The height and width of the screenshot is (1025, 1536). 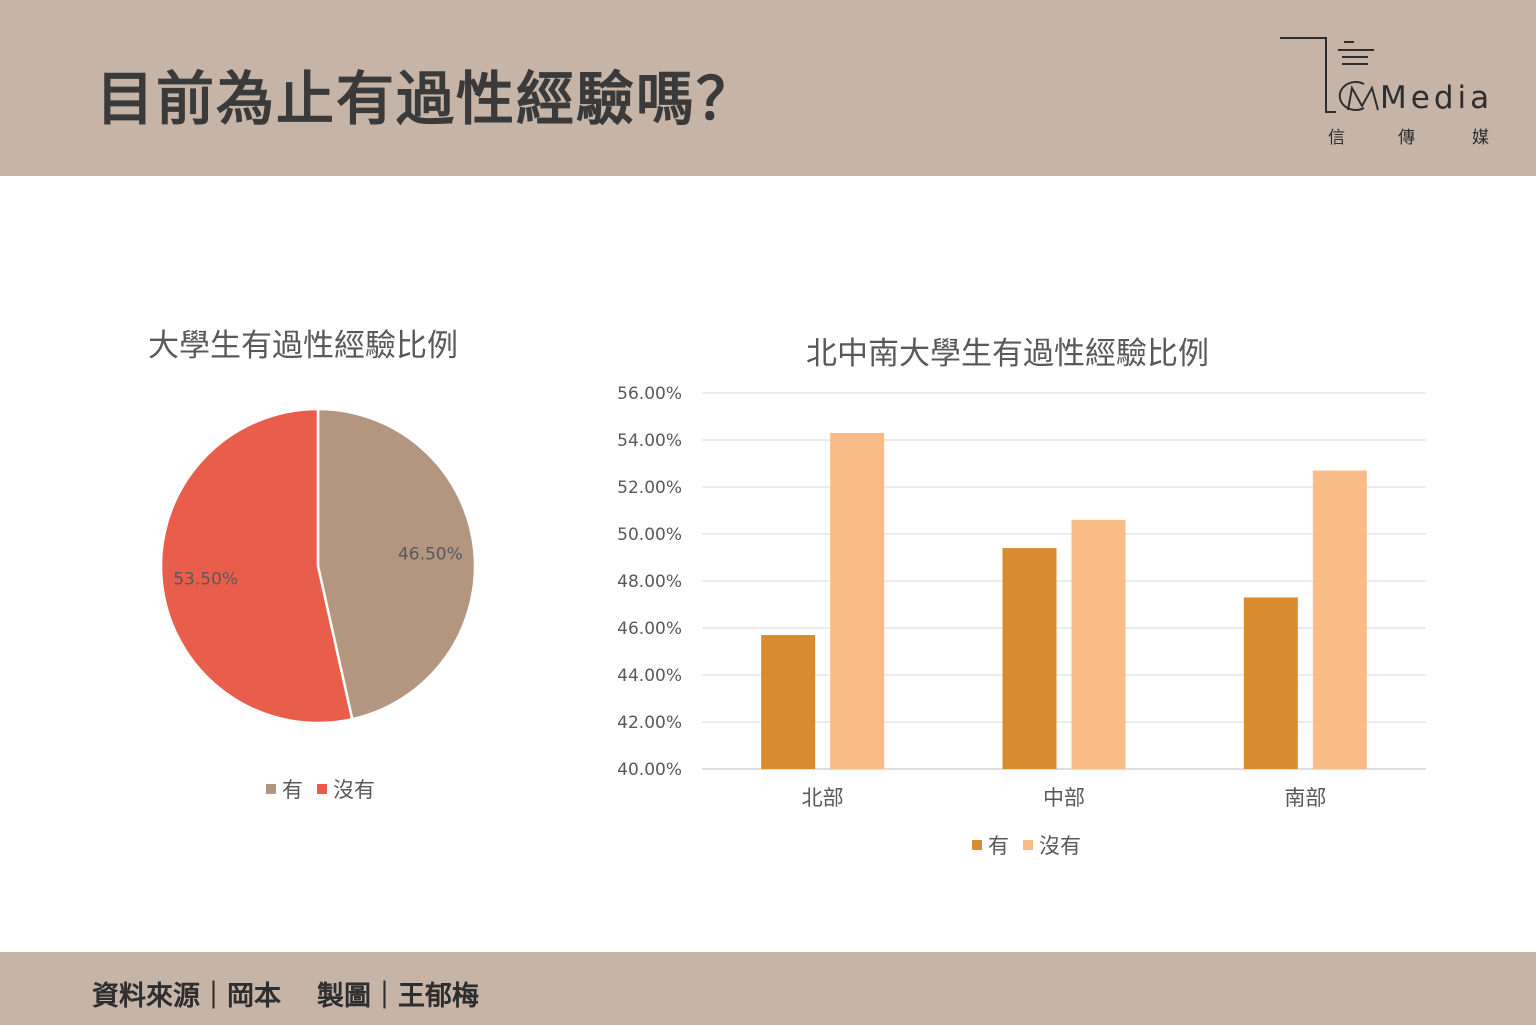 I want to click on bar-chart-title: 北中南大學生有過性經驗比例, so click(x=1007, y=354).